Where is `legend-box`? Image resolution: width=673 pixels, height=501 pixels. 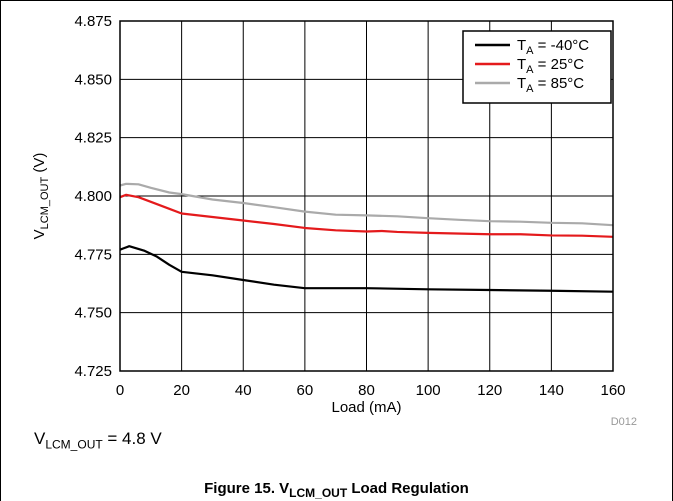 legend-box is located at coordinates (537, 67).